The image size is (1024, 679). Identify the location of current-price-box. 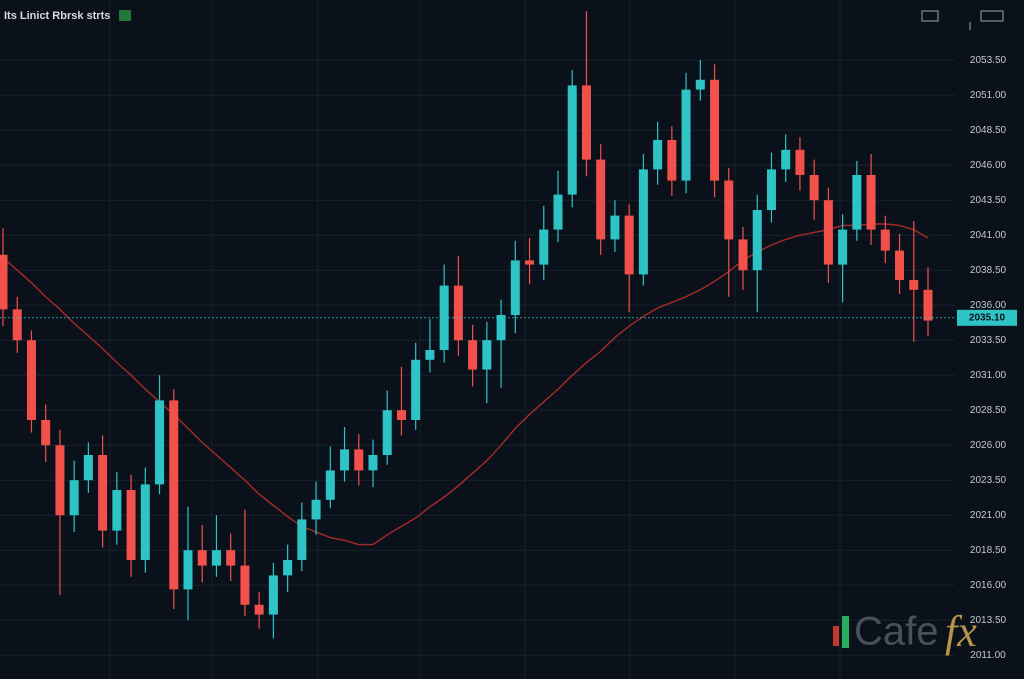
(987, 317).